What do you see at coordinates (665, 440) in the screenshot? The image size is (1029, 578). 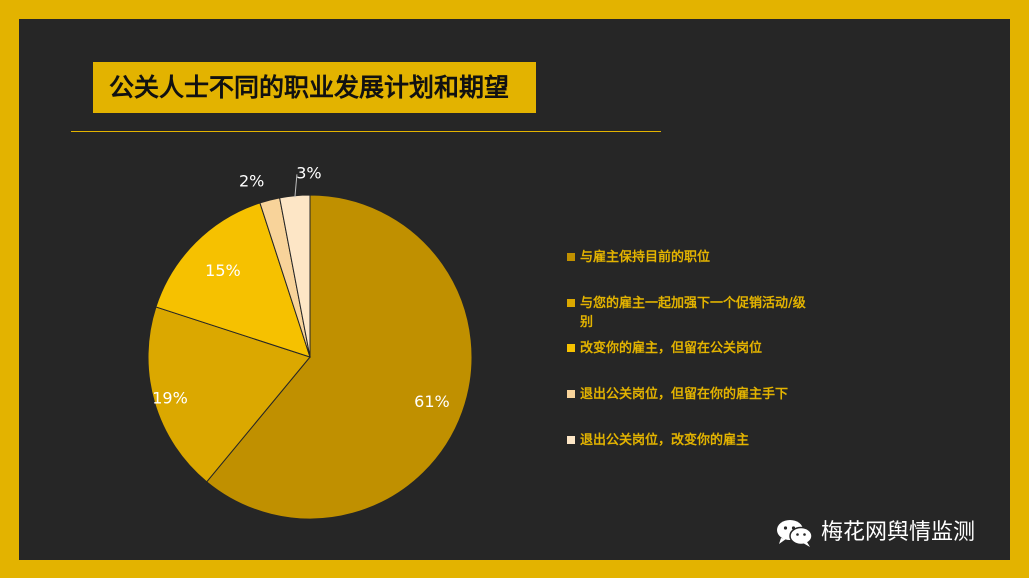 I see `legend-label: 退出公关岗位，改变你的雇主` at bounding box center [665, 440].